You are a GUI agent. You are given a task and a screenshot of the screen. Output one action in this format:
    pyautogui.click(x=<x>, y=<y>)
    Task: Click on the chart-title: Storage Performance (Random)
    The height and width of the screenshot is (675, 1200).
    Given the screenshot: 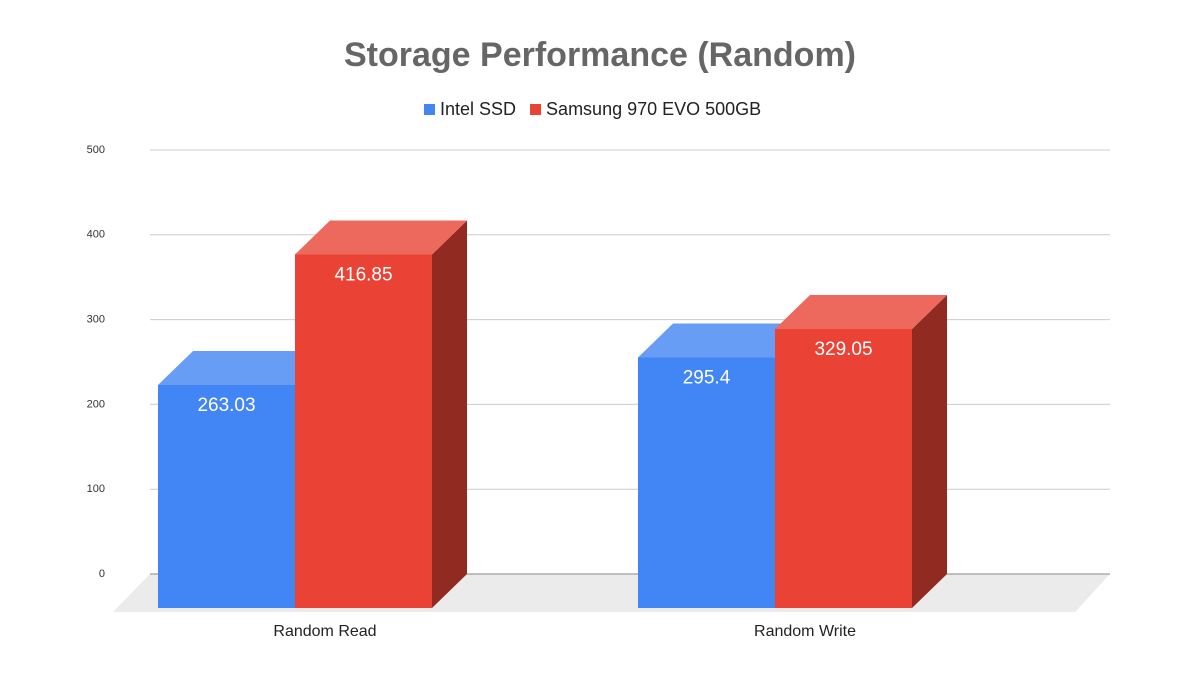 What is the action you would take?
    pyautogui.click(x=600, y=55)
    